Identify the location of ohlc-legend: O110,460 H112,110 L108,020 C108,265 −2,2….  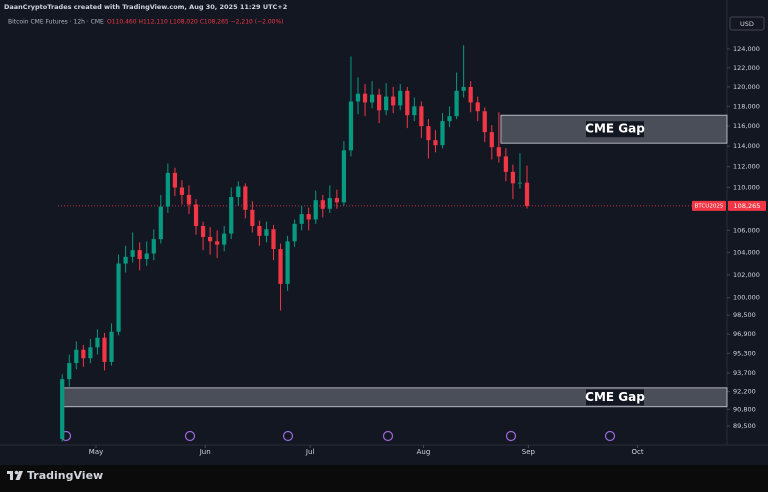
(195, 22).